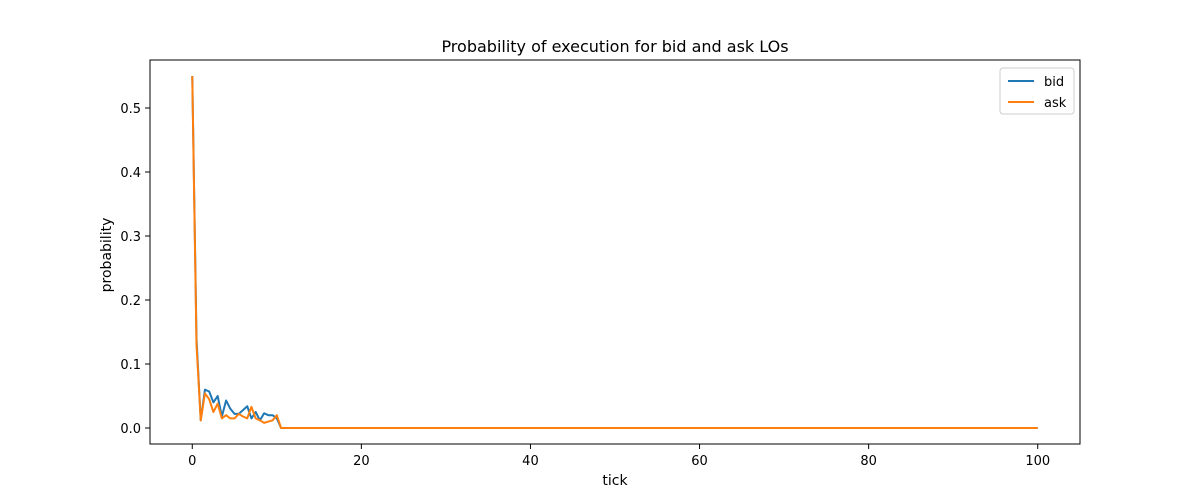  I want to click on y-tick-label: 0.2, so click(130, 301).